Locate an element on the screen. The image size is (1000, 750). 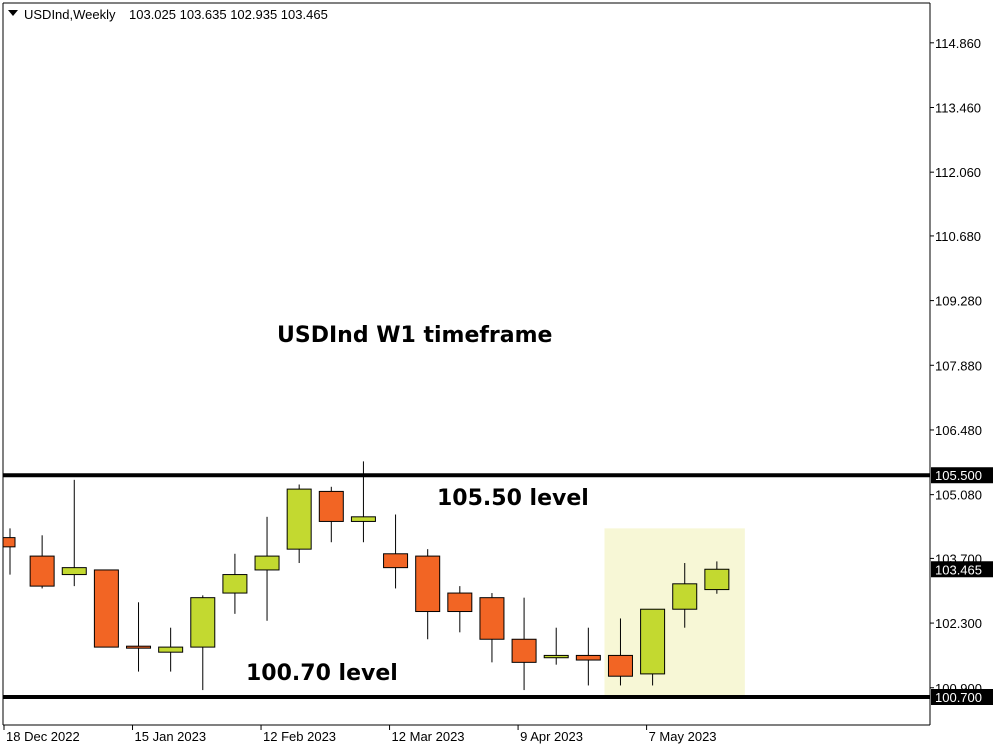
chart-title: USDInd W1 timeframe is located at coordinates (414, 335).